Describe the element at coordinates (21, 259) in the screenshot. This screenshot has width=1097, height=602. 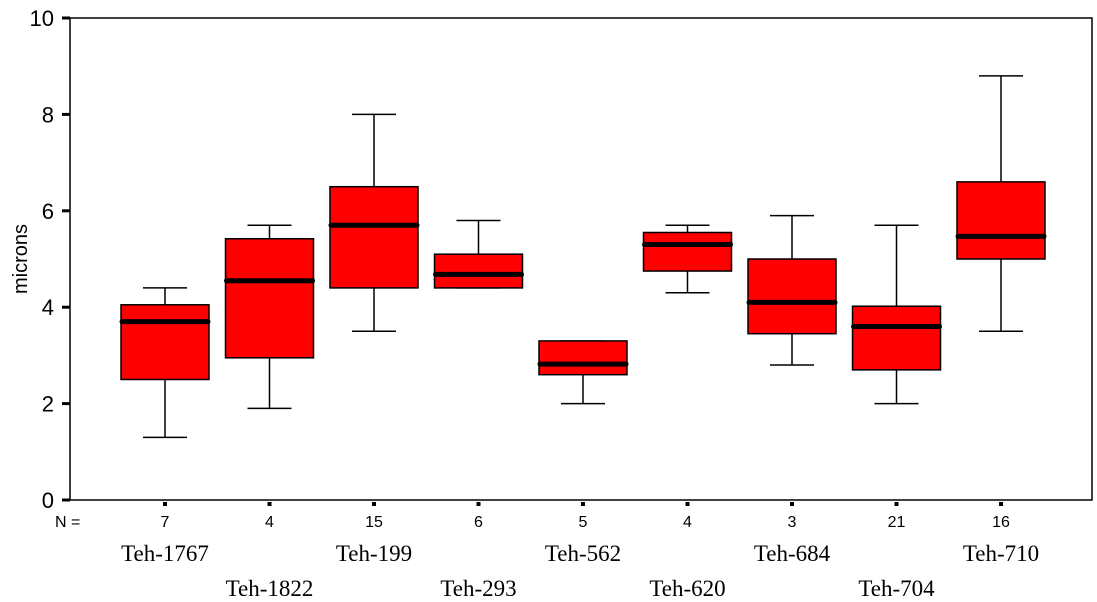
I see `y-axis-label: microns` at that location.